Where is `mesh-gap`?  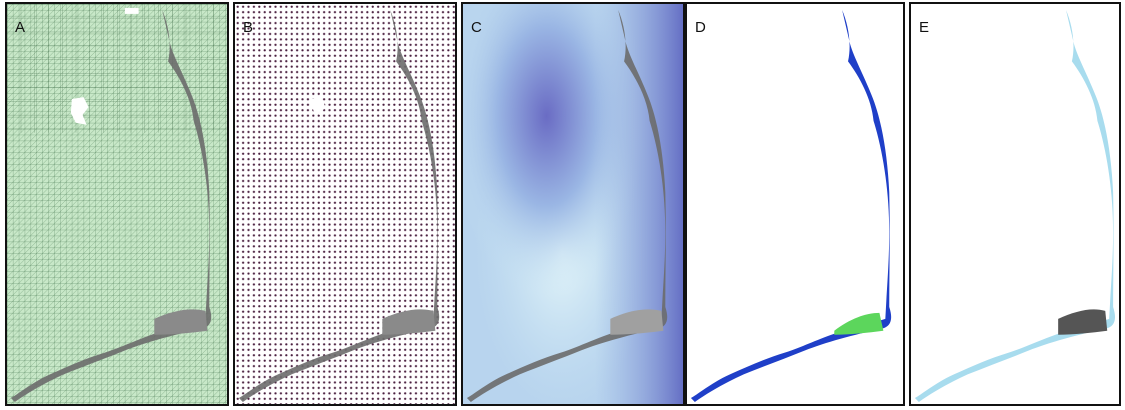
mesh-gap is located at coordinates (131, 10).